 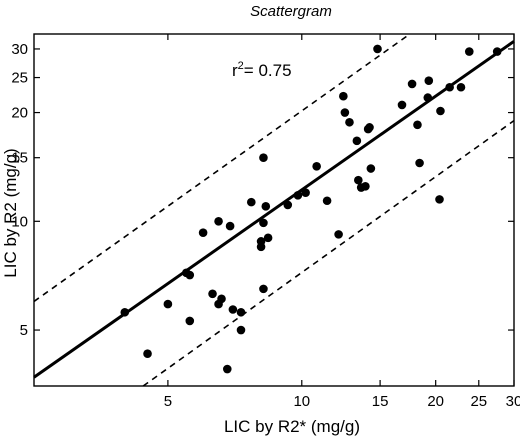 What do you see at coordinates (513, 401) in the screenshot?
I see `x-tick-label: 30` at bounding box center [513, 401].